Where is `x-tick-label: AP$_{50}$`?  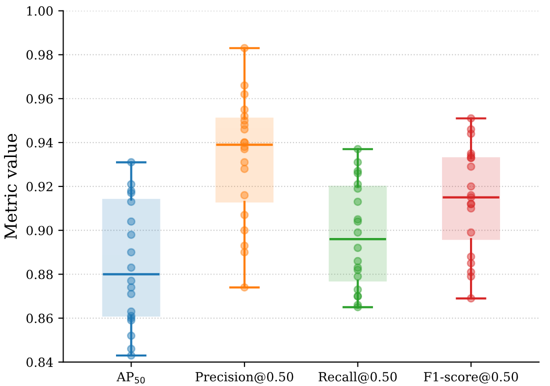
x-tick-label: AP$_{50}$ is located at coordinates (130, 378).